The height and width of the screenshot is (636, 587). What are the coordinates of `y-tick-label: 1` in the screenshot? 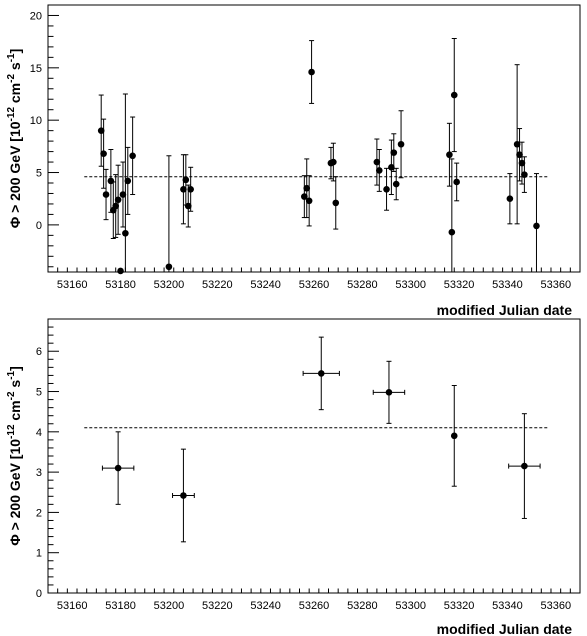 It's located at (39, 554).